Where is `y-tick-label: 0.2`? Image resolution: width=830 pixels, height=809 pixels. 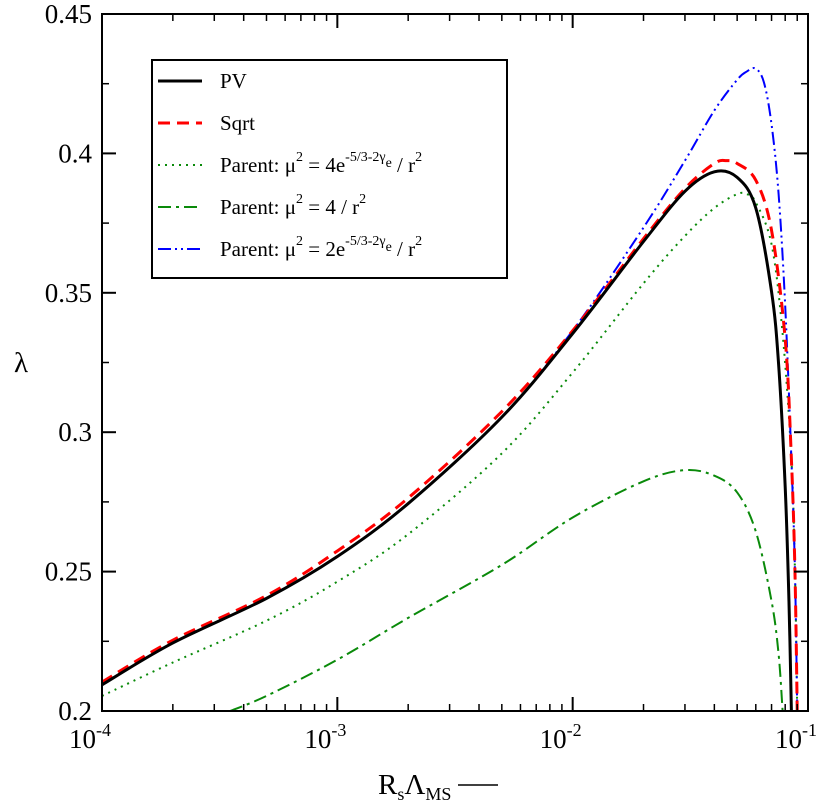
y-tick-label: 0.2 is located at coordinates (75, 711).